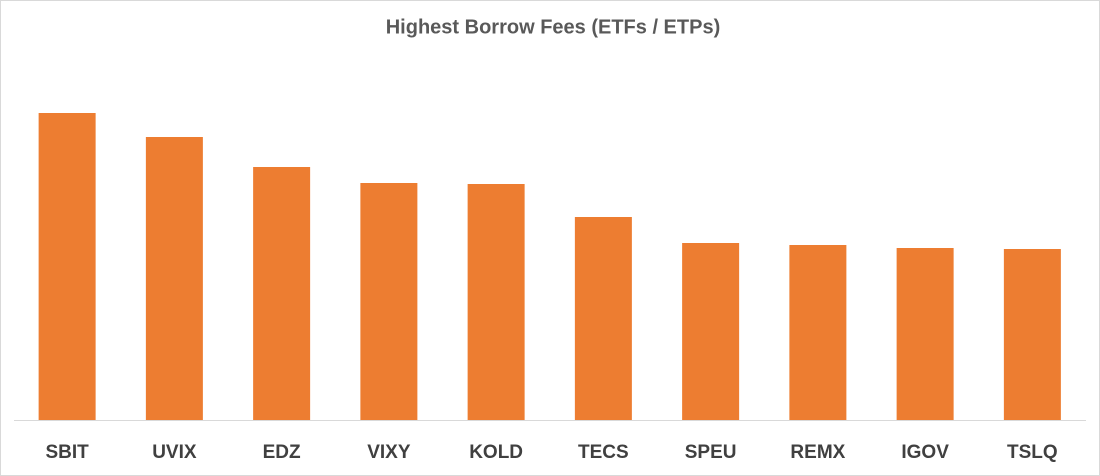 The width and height of the screenshot is (1100, 476). I want to click on x-tick-label: TSLQ, so click(1032, 452).